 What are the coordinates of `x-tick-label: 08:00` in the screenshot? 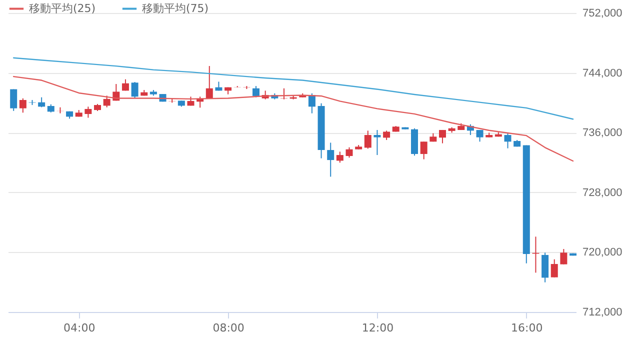 It's located at (228, 328).